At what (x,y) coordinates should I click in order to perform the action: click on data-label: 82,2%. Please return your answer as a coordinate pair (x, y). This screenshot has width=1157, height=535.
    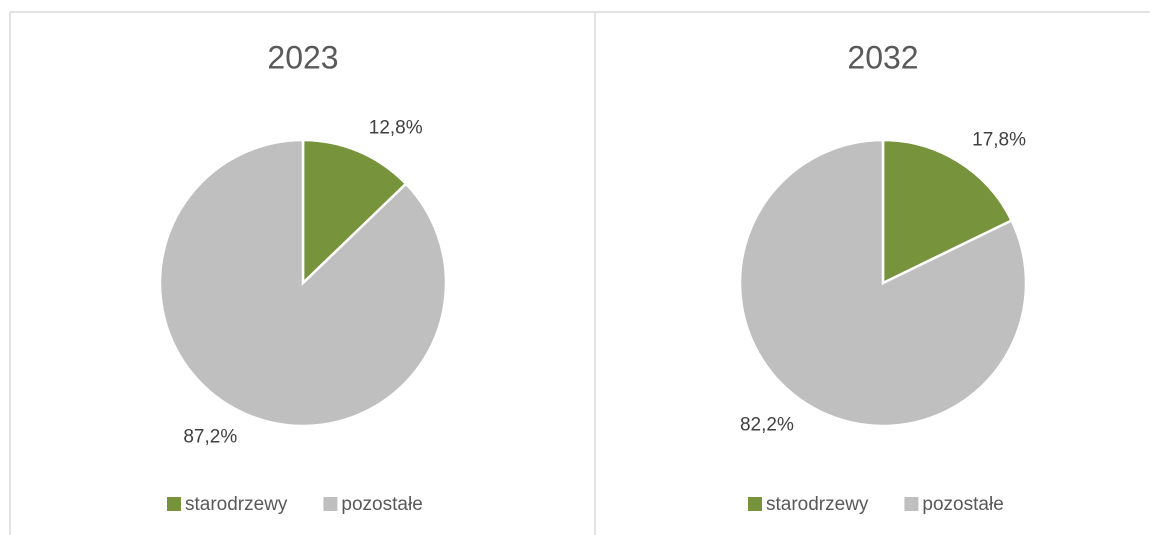
    Looking at the image, I should click on (767, 424).